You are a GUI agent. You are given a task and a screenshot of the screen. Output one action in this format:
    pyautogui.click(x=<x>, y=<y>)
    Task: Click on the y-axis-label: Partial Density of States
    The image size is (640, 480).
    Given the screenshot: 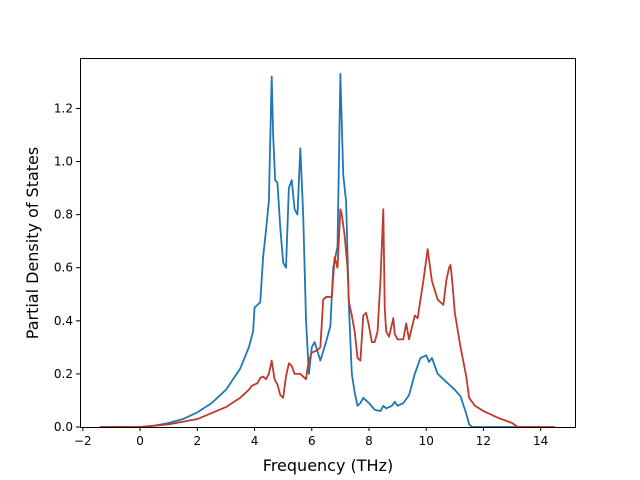 What is the action you would take?
    pyautogui.click(x=32, y=243)
    